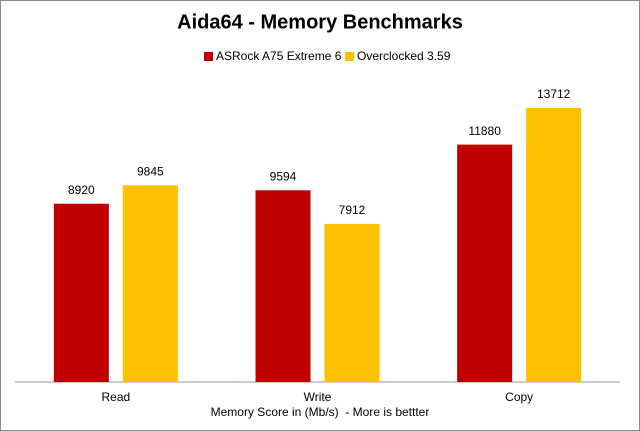 Image resolution: width=640 pixels, height=431 pixels. What do you see at coordinates (484, 131) in the screenshot?
I see `data-label: 11880` at bounding box center [484, 131].